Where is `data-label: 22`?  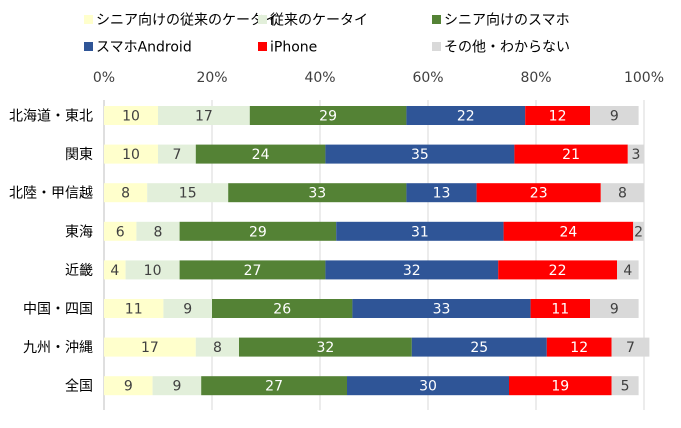 data-label: 22 is located at coordinates (558, 271).